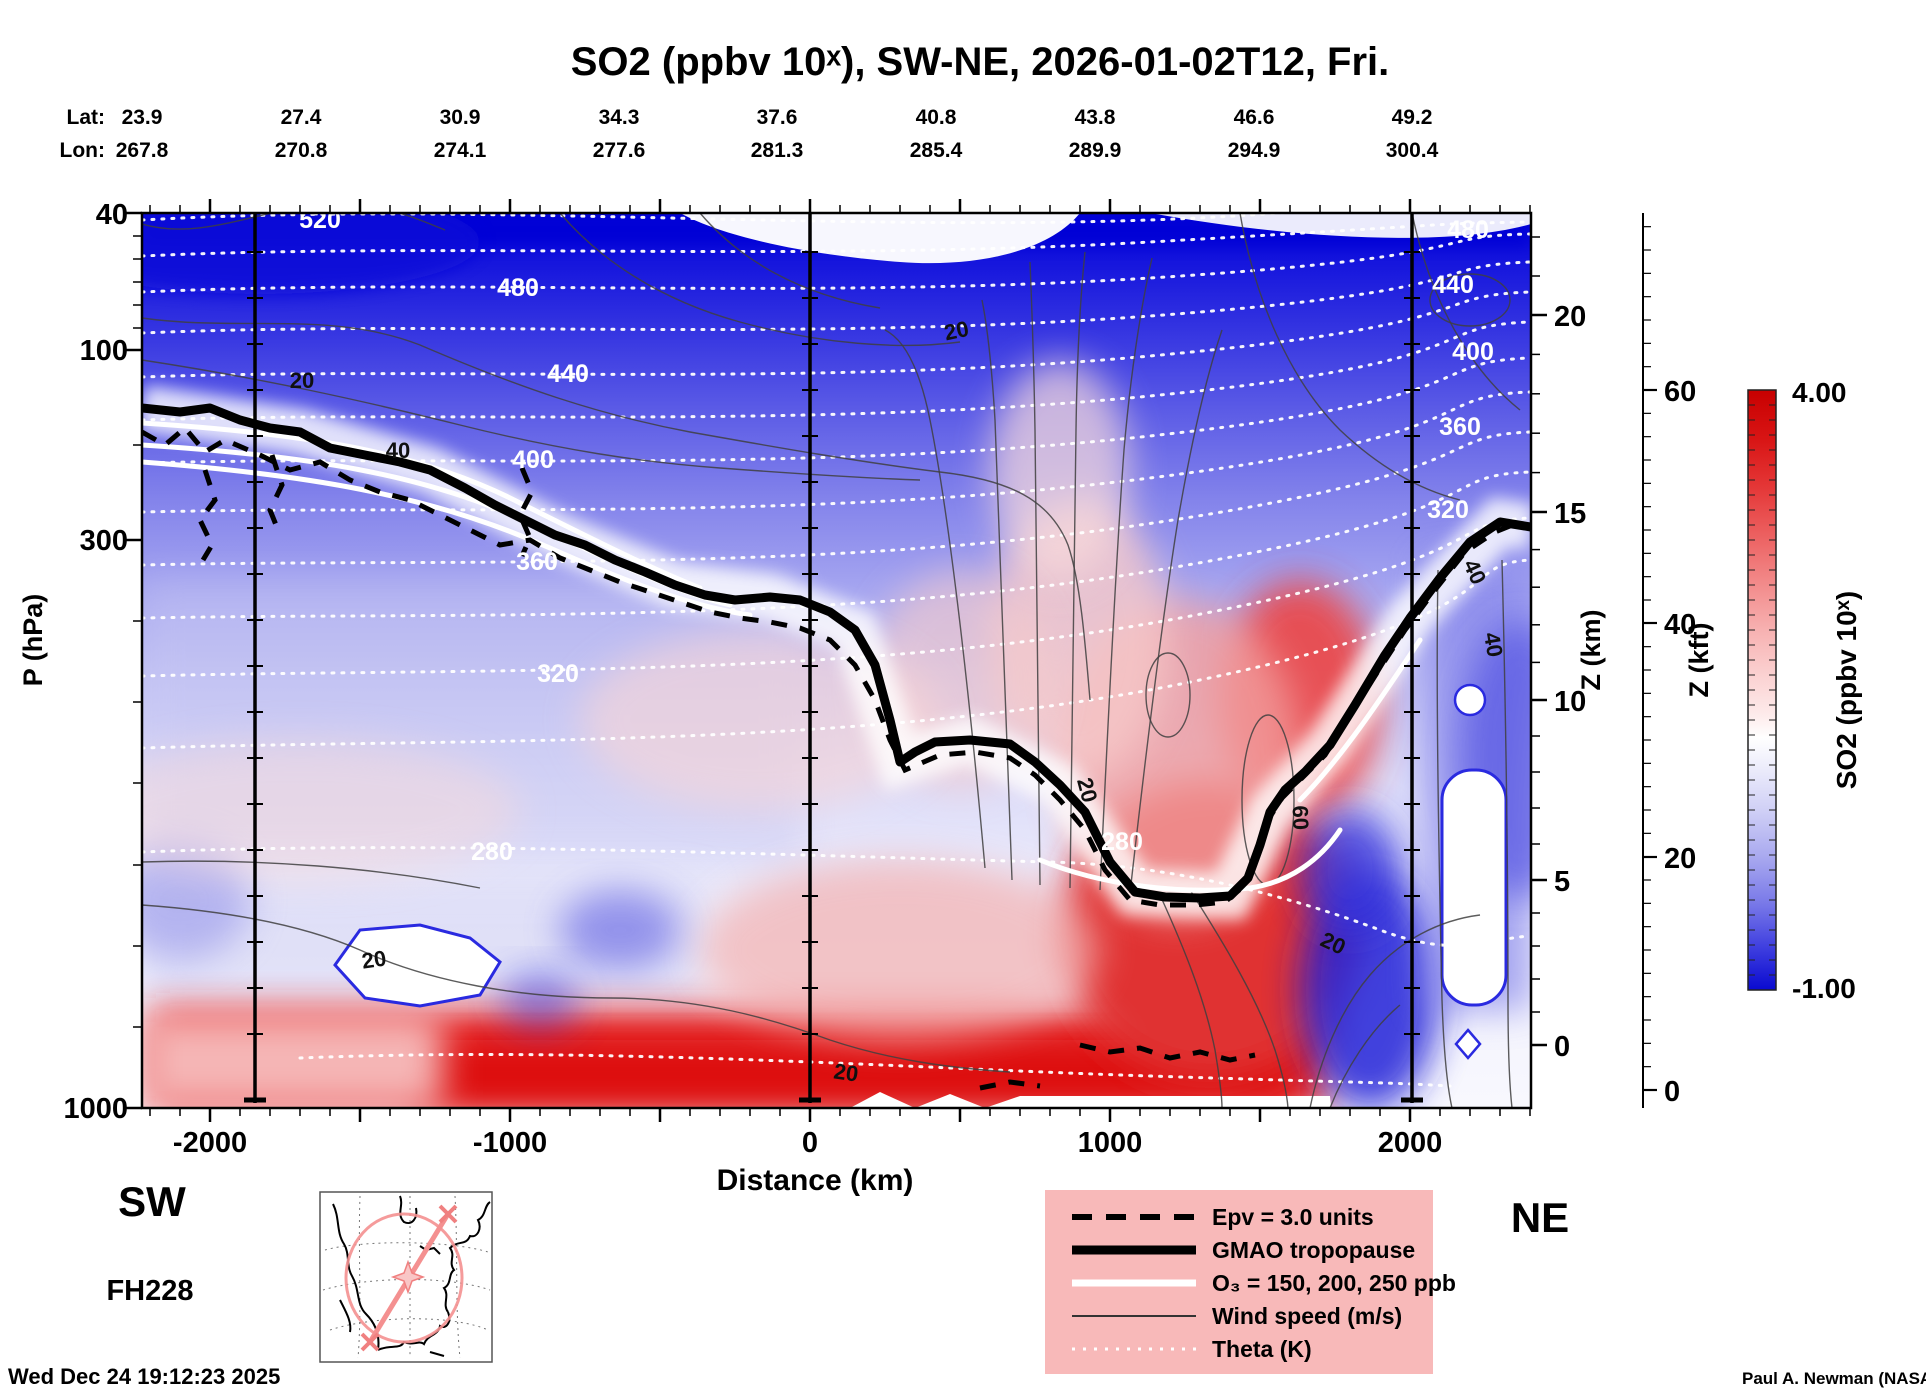 This screenshot has height=1394, width=1926. Describe the element at coordinates (1095, 117) in the screenshot. I see `lat-value: 43.8` at that location.